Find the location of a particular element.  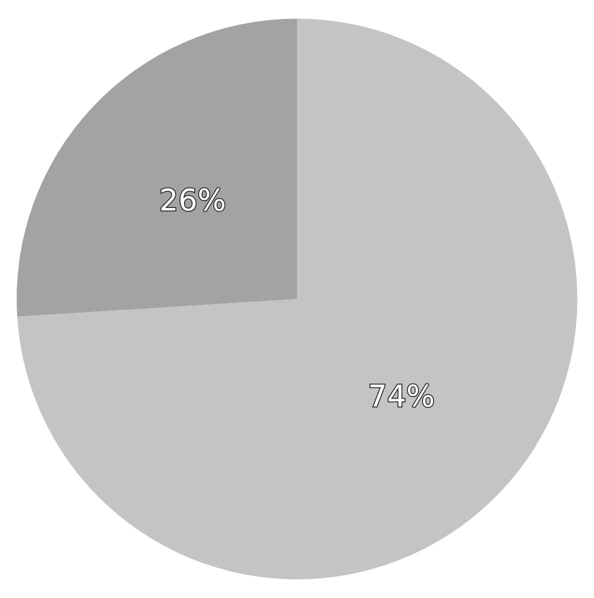

data-label: 26% is located at coordinates (192, 200).